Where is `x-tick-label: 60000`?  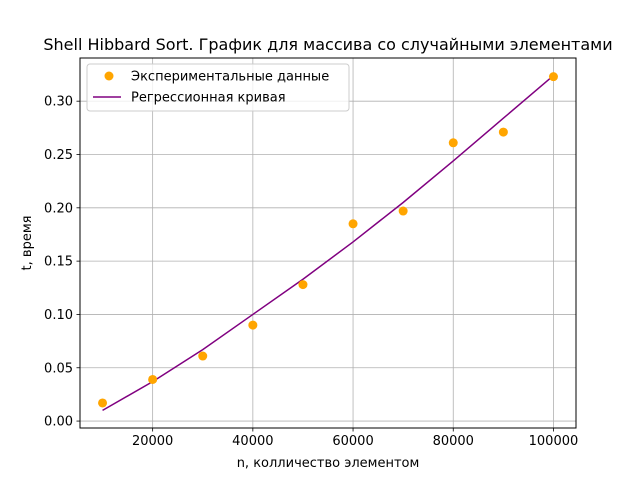 x-tick-label: 60000 is located at coordinates (352, 441).